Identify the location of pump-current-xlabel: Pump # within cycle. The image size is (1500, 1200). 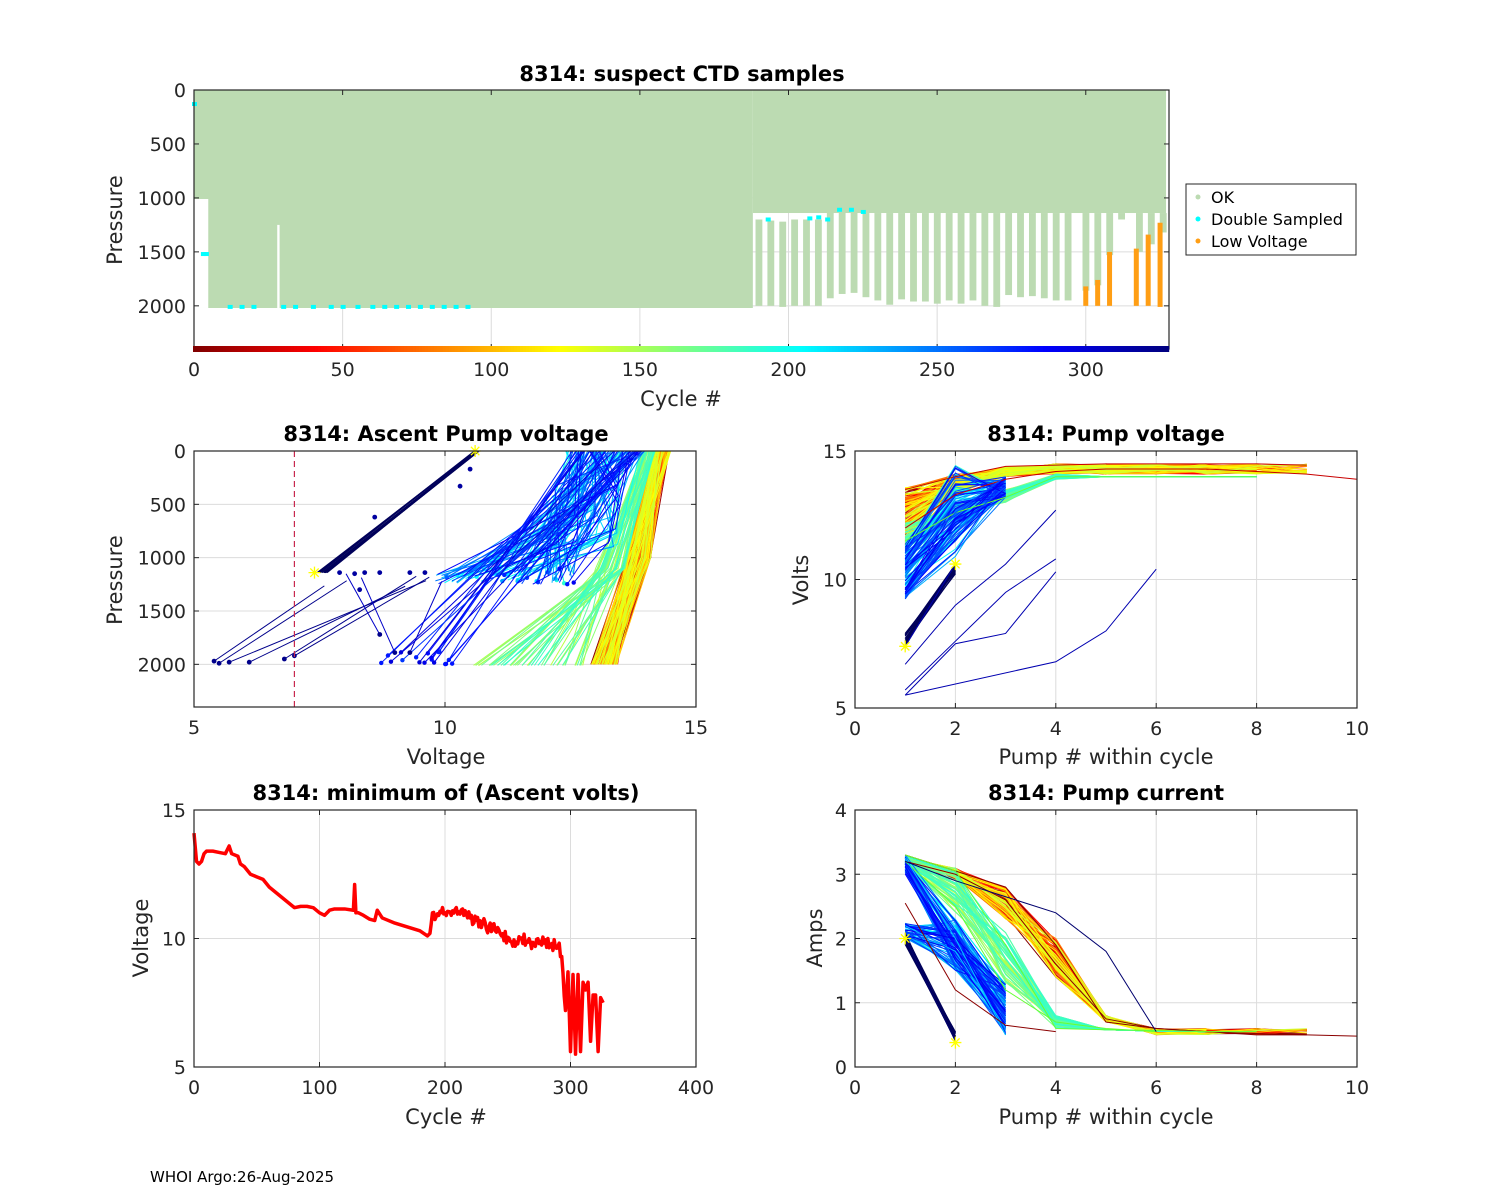
(1106, 1117).